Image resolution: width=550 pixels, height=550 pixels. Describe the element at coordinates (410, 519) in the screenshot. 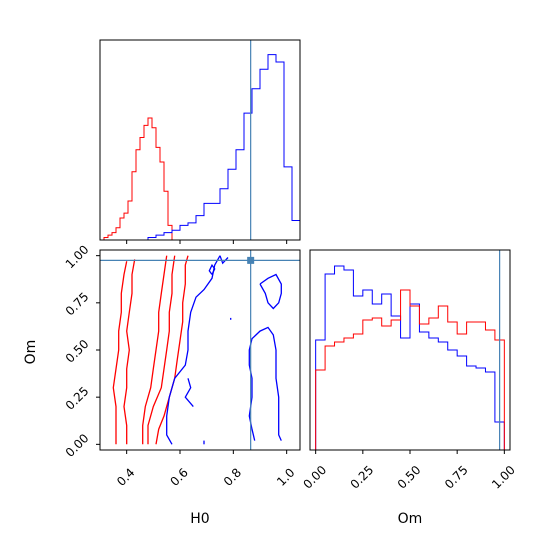

I see `x-axis-label-om: Om` at that location.